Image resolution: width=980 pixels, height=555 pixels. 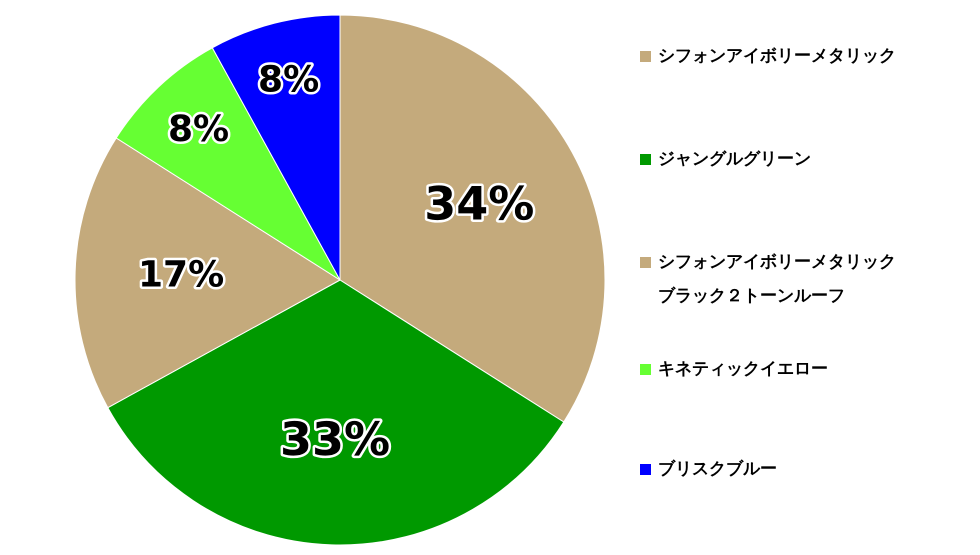 What do you see at coordinates (777, 279) in the screenshot?
I see `legend-label: シフォンアイボリーメタリックブラック２トーンルーフ` at bounding box center [777, 279].